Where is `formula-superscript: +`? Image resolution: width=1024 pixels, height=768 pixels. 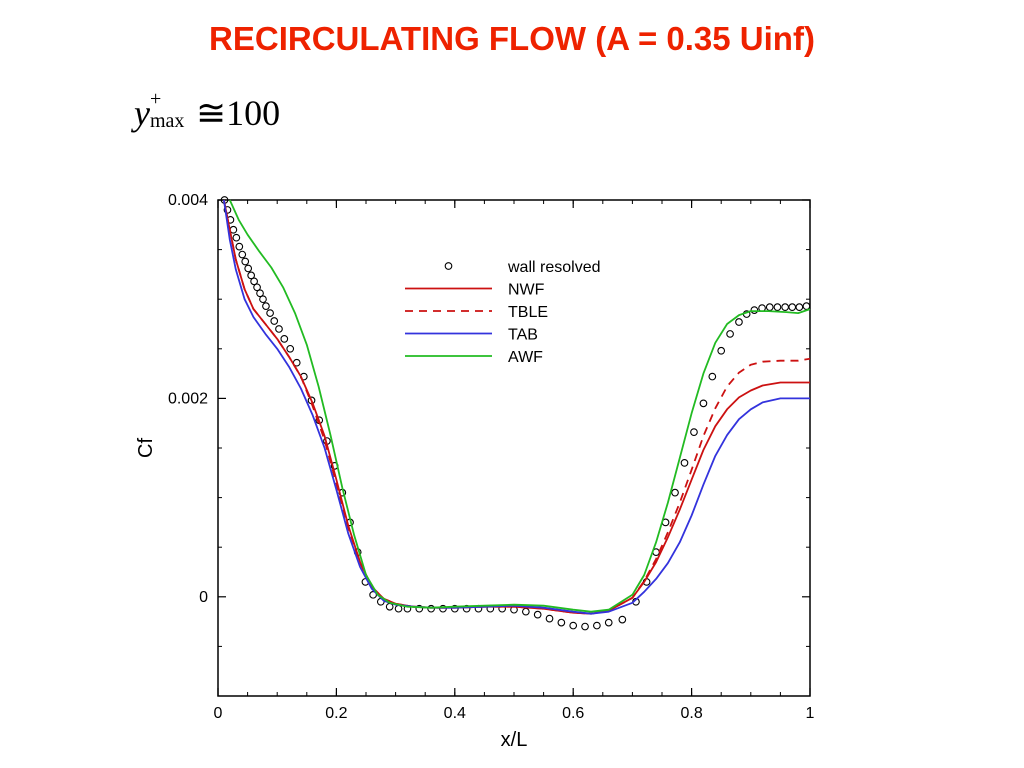
formula-superscript: + is located at coordinates (155, 99).